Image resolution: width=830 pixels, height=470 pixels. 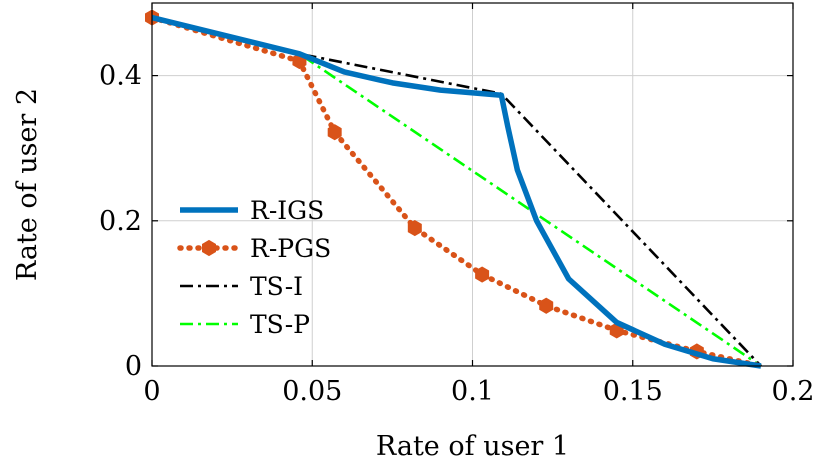 I want to click on x-tick-label: 0.2, so click(x=793, y=391).